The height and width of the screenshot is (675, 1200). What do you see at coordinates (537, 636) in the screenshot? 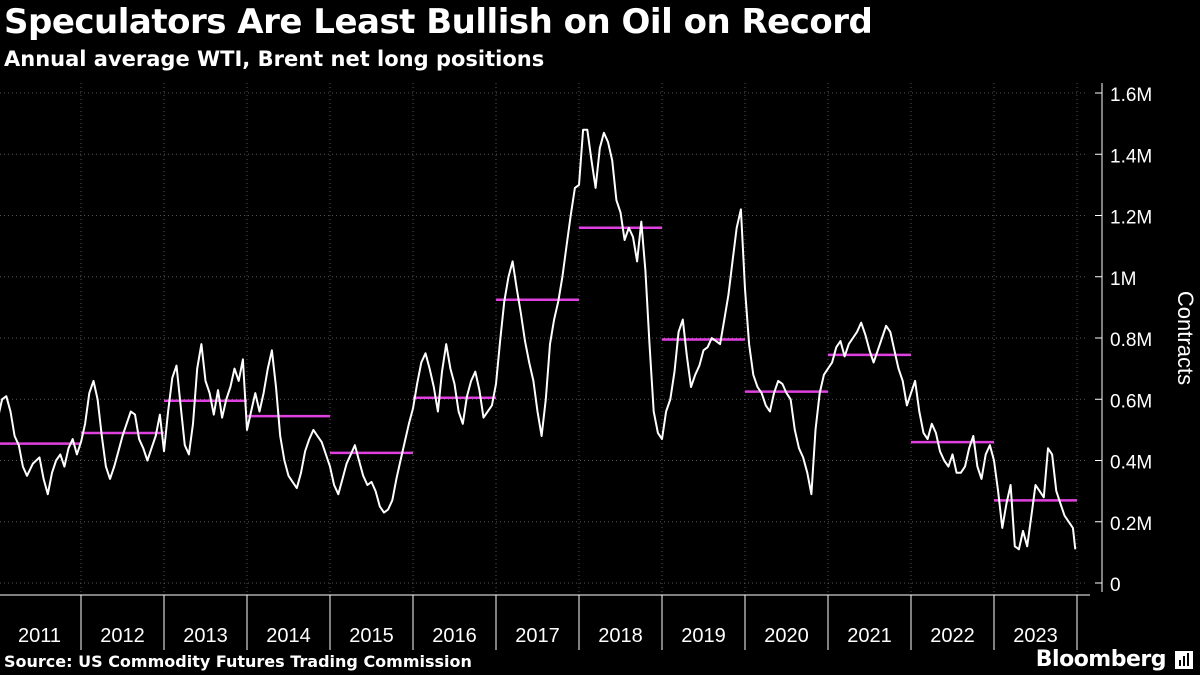
I see `x-tick-label: 2017` at bounding box center [537, 636].